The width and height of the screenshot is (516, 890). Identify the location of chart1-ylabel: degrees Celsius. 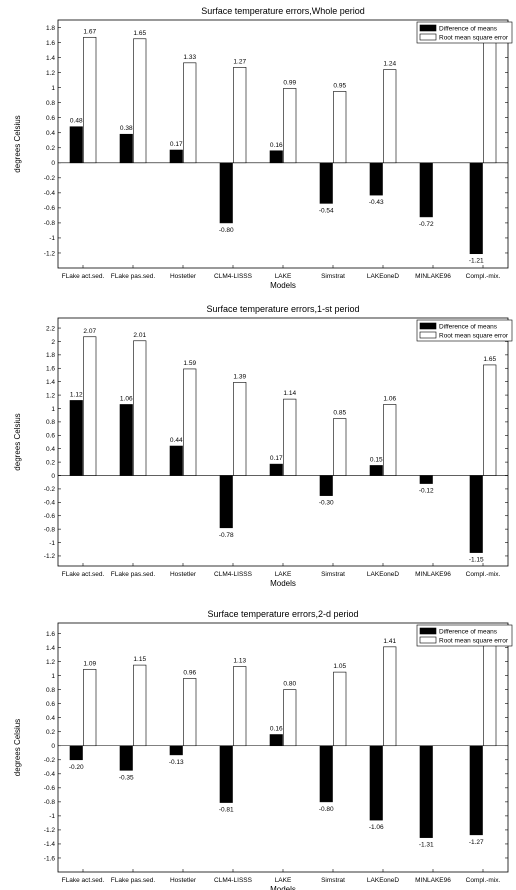
(17, 143).